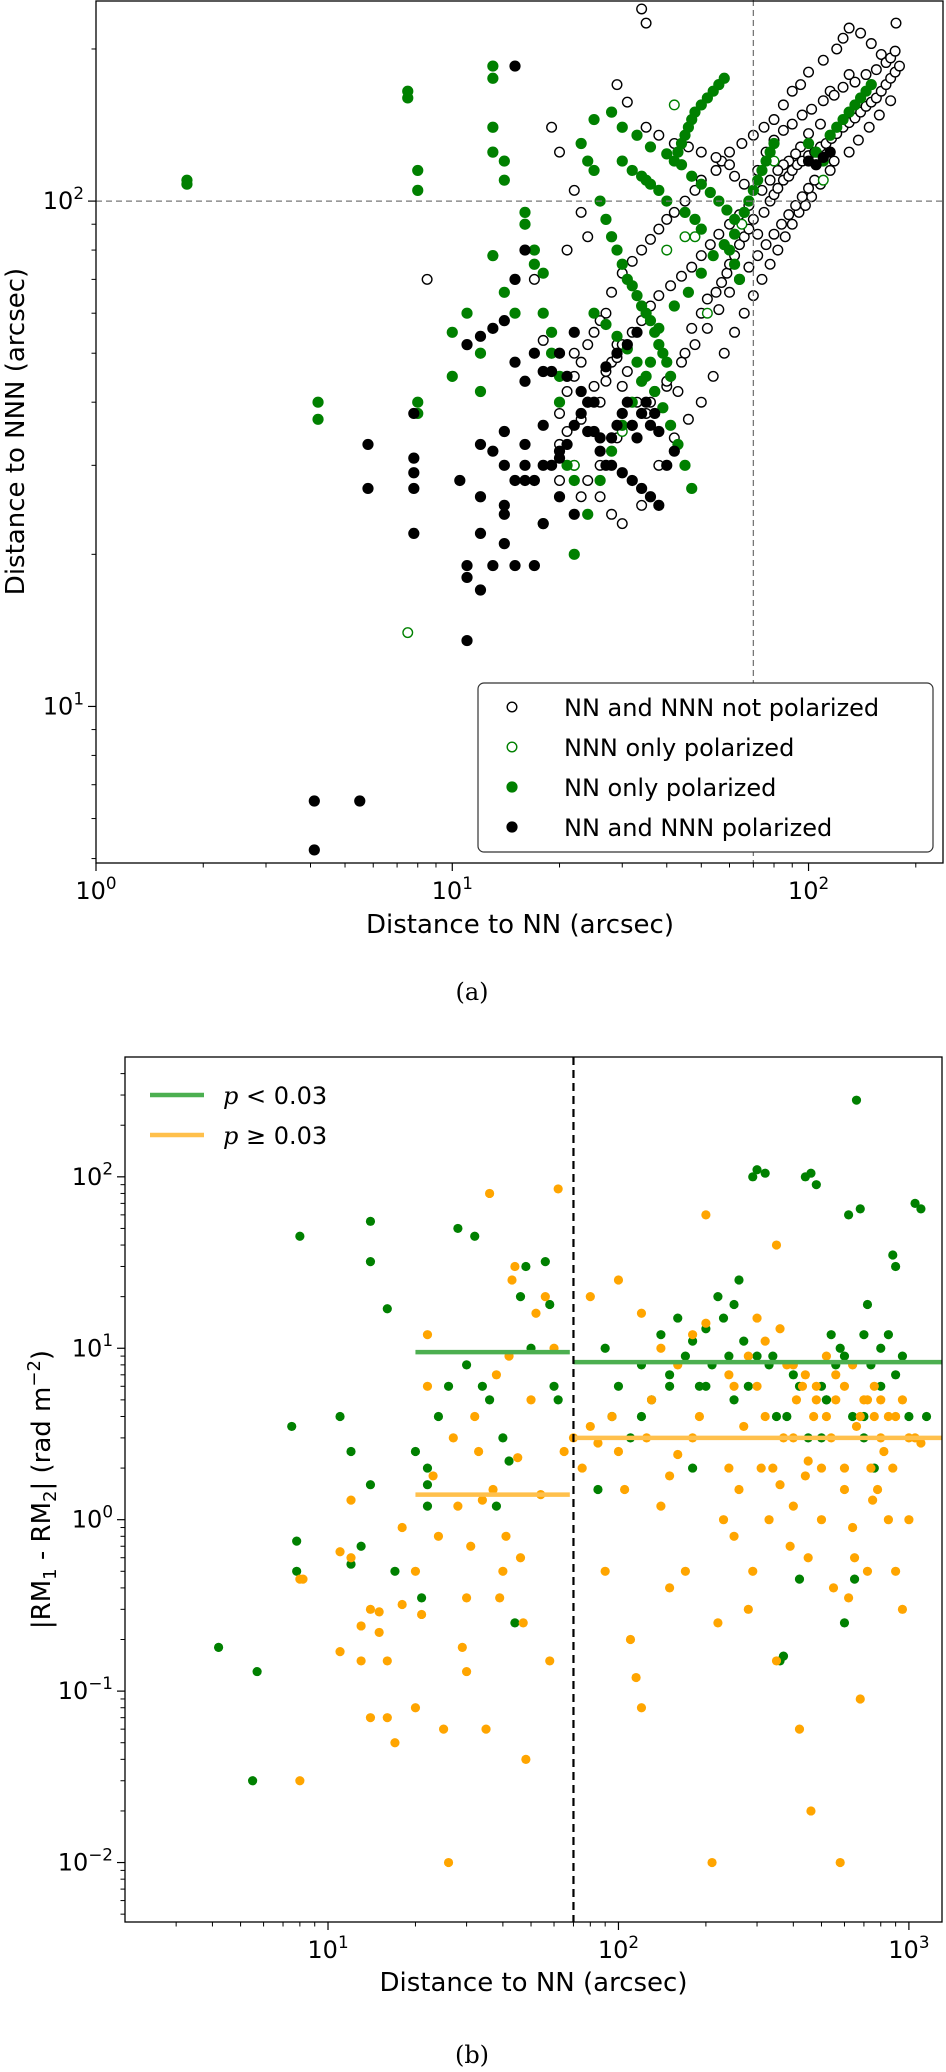  I want to click on legend-label: NN and NNN not polarized, so click(721, 708).